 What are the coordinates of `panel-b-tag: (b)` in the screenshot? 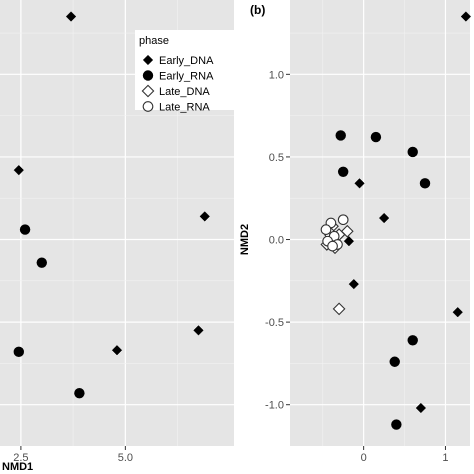 It's located at (257, 10).